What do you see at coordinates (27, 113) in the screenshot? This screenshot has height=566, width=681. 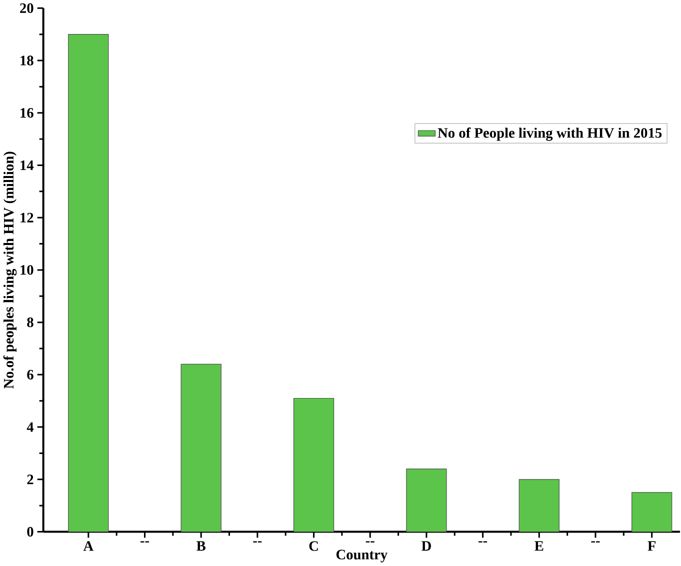 I see `y-tick-label: 16` at bounding box center [27, 113].